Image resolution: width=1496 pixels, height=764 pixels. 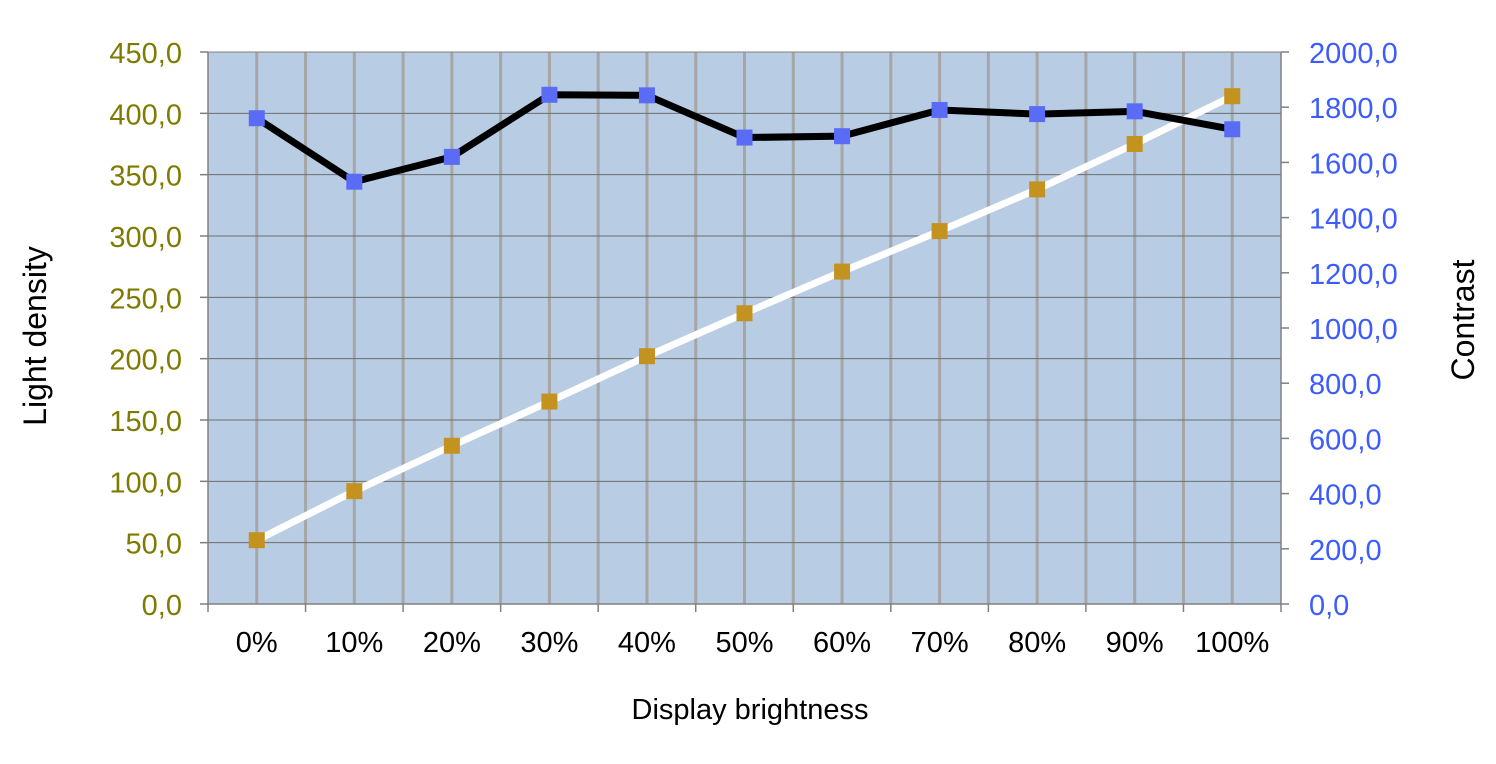 I want to click on x-tick-label: 10%, so click(x=354, y=643).